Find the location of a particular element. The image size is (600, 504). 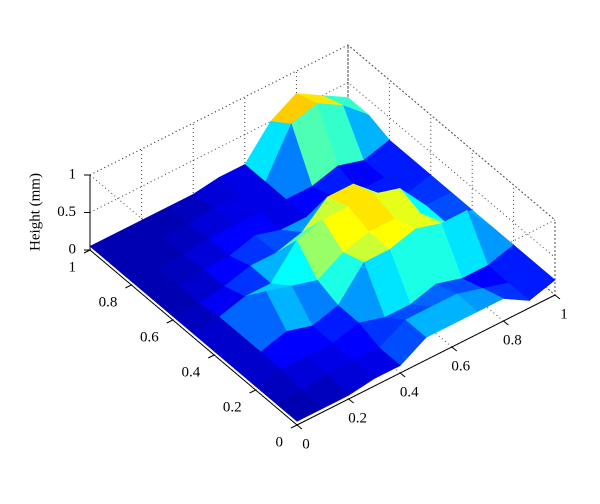

z-tick-label: 0 is located at coordinates (73, 249).